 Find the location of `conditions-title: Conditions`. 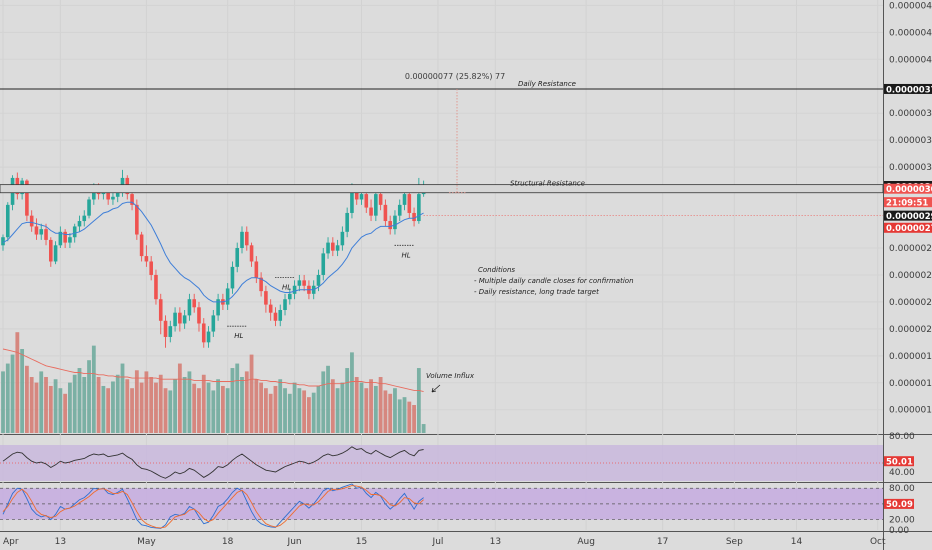

conditions-title: Conditions is located at coordinates (496, 270).